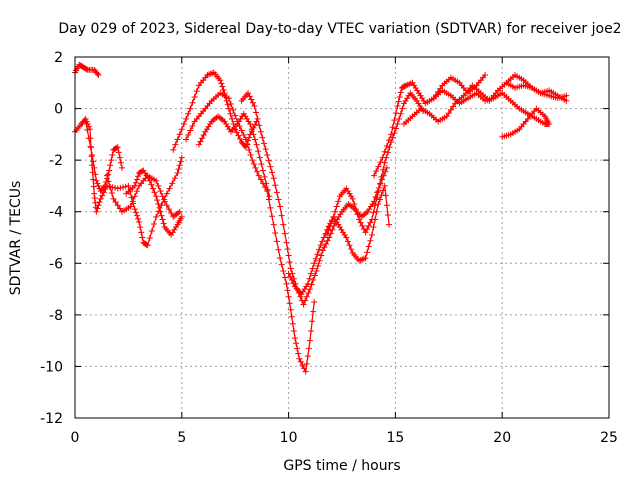 This screenshot has height=480, width=640. I want to click on y-tick-label: -12, so click(51, 419).